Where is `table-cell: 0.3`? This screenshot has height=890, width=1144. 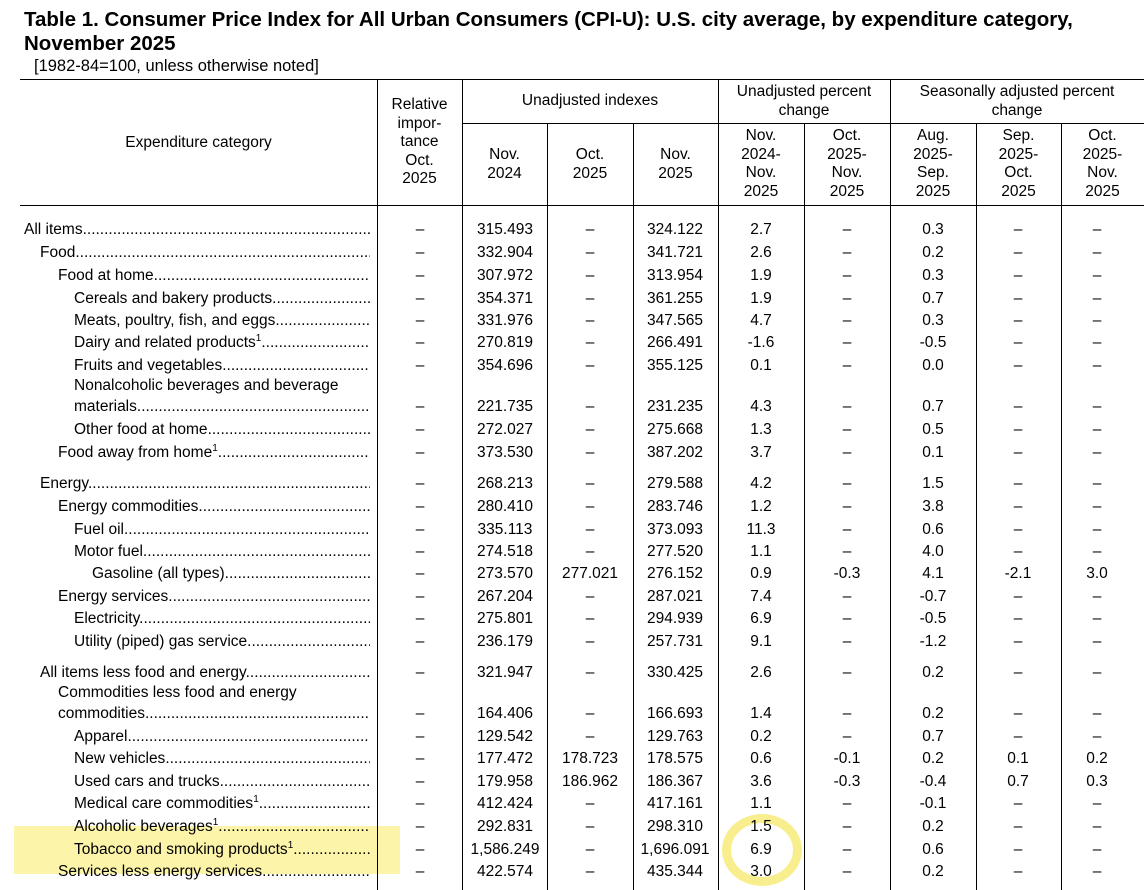 table-cell: 0.3 is located at coordinates (933, 320).